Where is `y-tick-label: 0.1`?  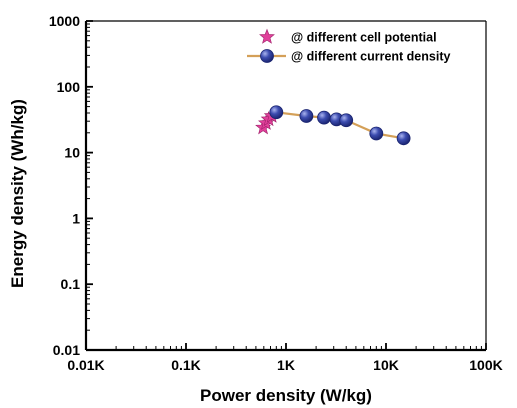
y-tick-label: 0.1 is located at coordinates (71, 284).